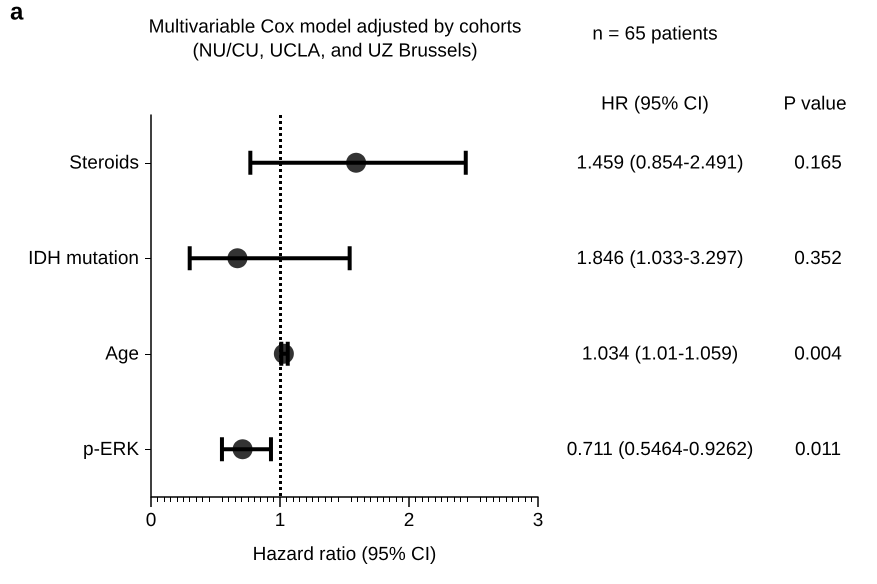  I want to click on text: 0.011, so click(818, 449).